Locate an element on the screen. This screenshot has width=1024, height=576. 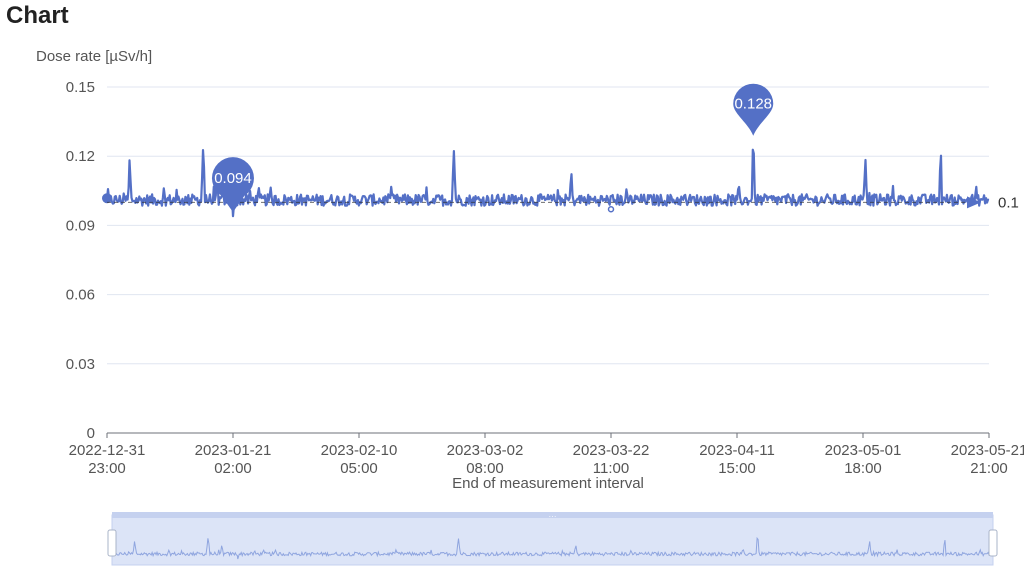
zoom-move-handle is located at coordinates (552, 515).